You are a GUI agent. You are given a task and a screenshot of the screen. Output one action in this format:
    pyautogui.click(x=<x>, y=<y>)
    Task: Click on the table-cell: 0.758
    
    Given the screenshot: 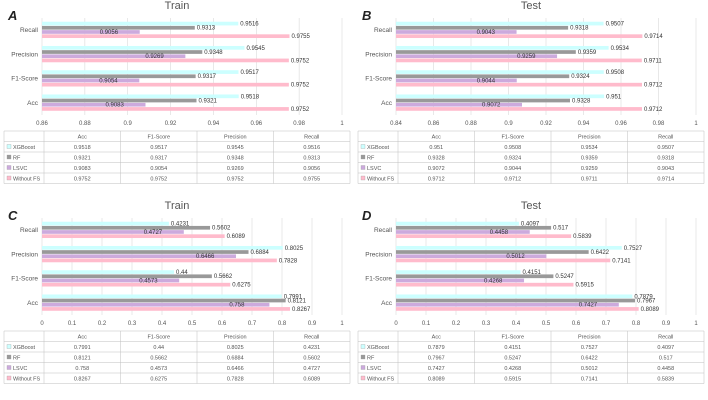 What is the action you would take?
    pyautogui.click(x=82, y=369)
    